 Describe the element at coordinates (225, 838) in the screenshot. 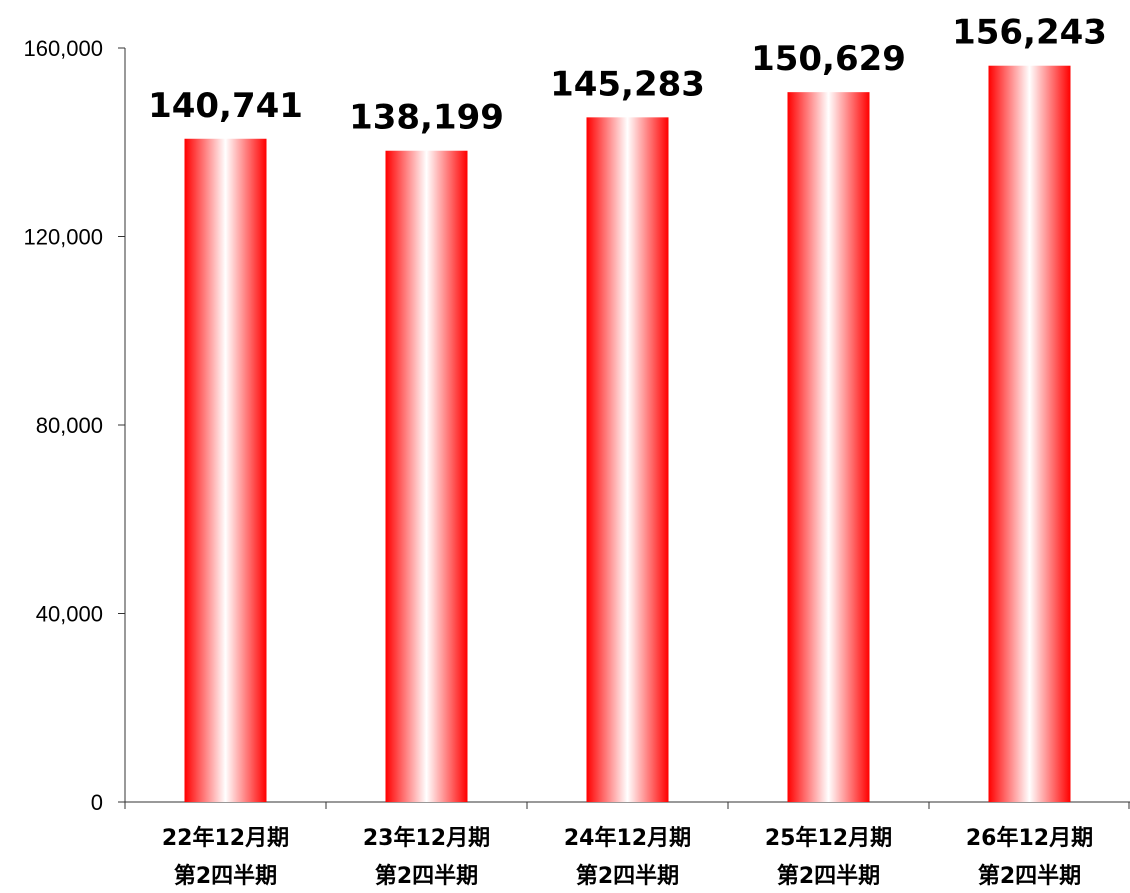

I see `x-tick-label: 22年12月期` at that location.